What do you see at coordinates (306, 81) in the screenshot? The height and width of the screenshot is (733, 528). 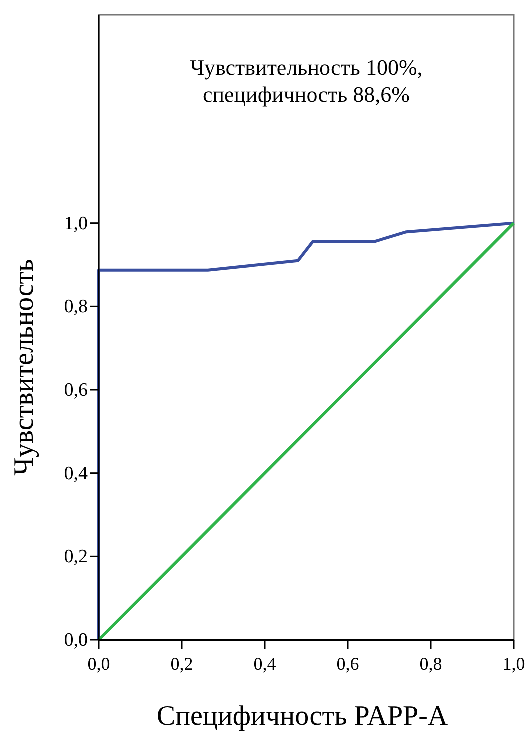 I see `annotation: Чувствительность 100%, специфичность 88,6%` at bounding box center [306, 81].